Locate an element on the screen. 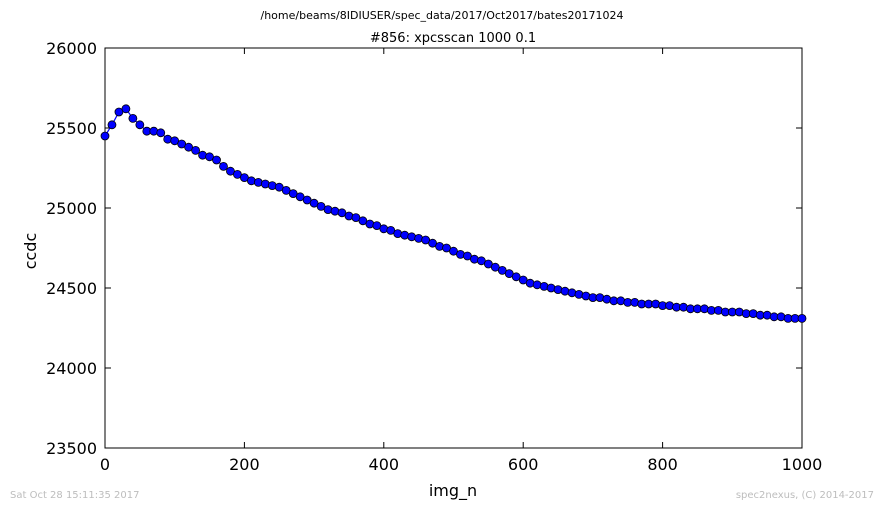  x-tick-label: 800 is located at coordinates (662, 464).